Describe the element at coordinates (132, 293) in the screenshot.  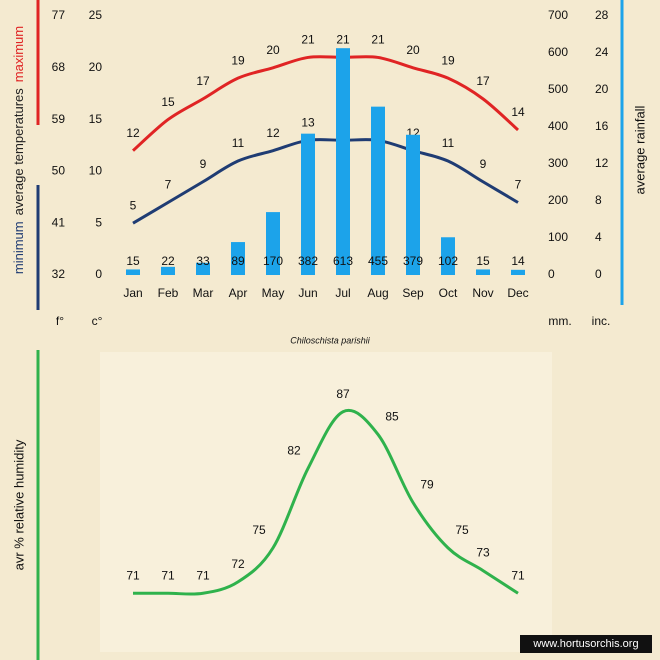
I see `x-tick-label: Jan` at that location.